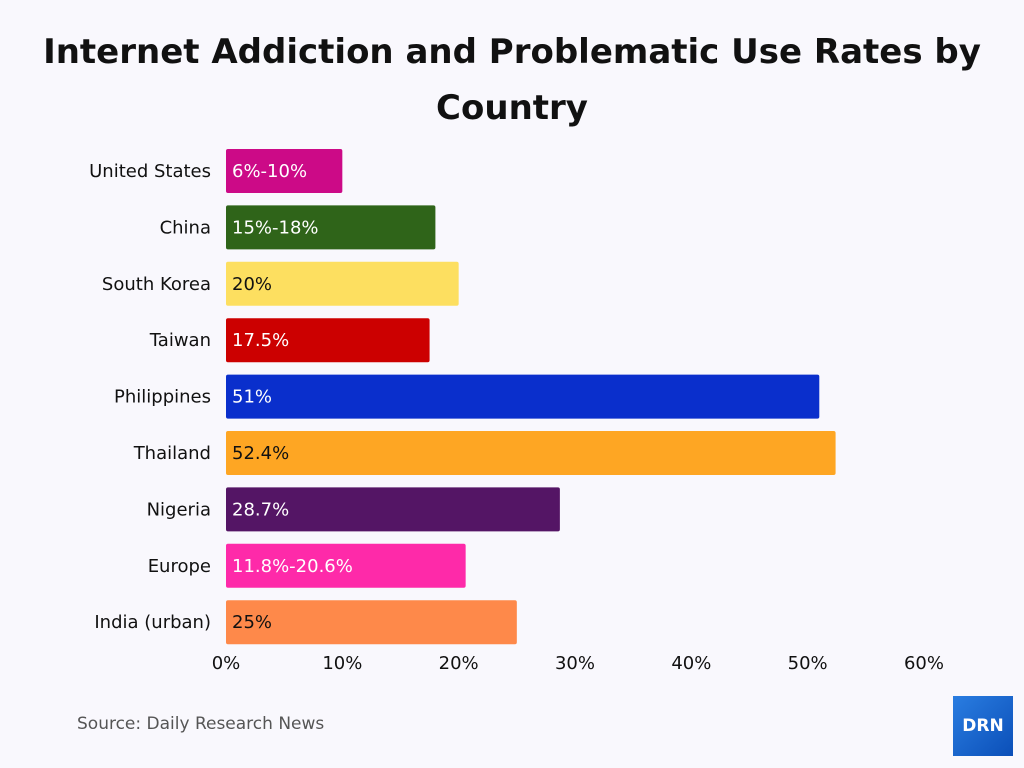 The width and height of the screenshot is (1024, 768). Describe the element at coordinates (260, 340) in the screenshot. I see `data-label: 17.5%` at that location.